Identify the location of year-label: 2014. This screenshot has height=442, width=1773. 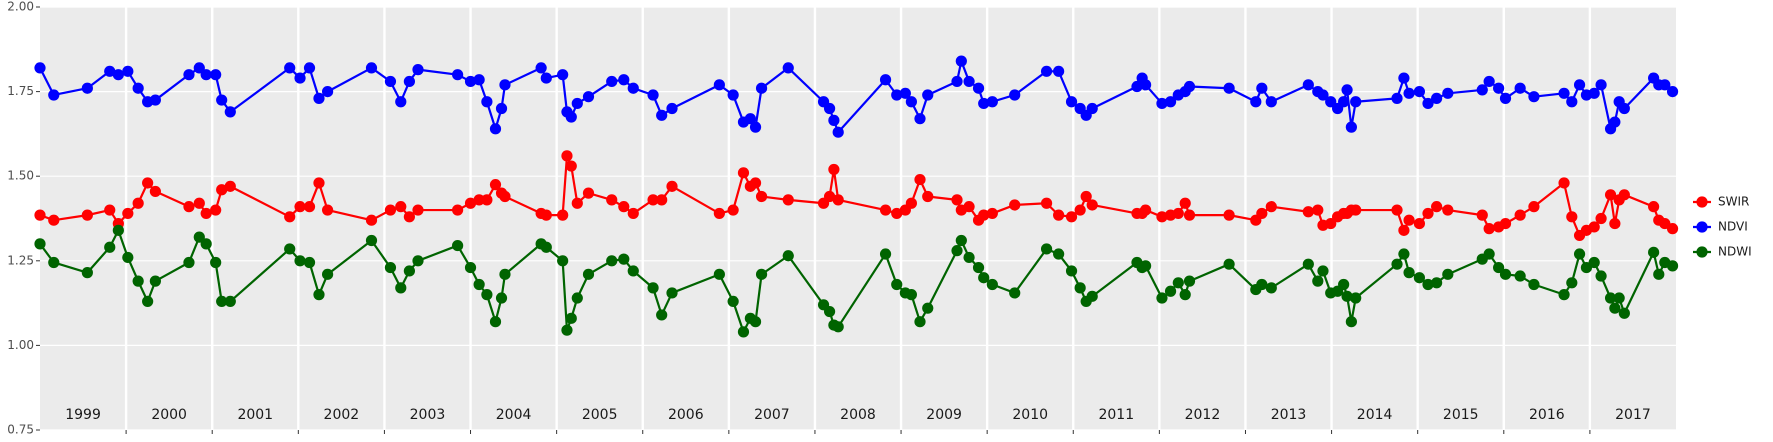
(1375, 415).